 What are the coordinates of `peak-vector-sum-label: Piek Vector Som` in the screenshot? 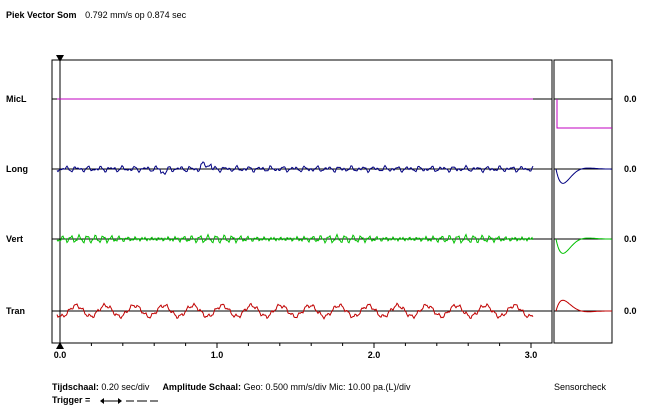 It's located at (41, 15).